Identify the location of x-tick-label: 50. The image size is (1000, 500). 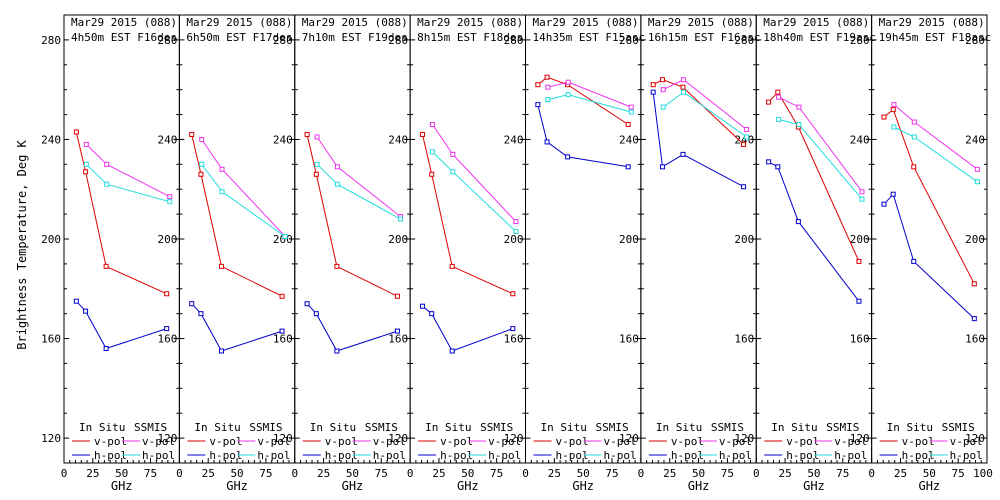
(236, 473).